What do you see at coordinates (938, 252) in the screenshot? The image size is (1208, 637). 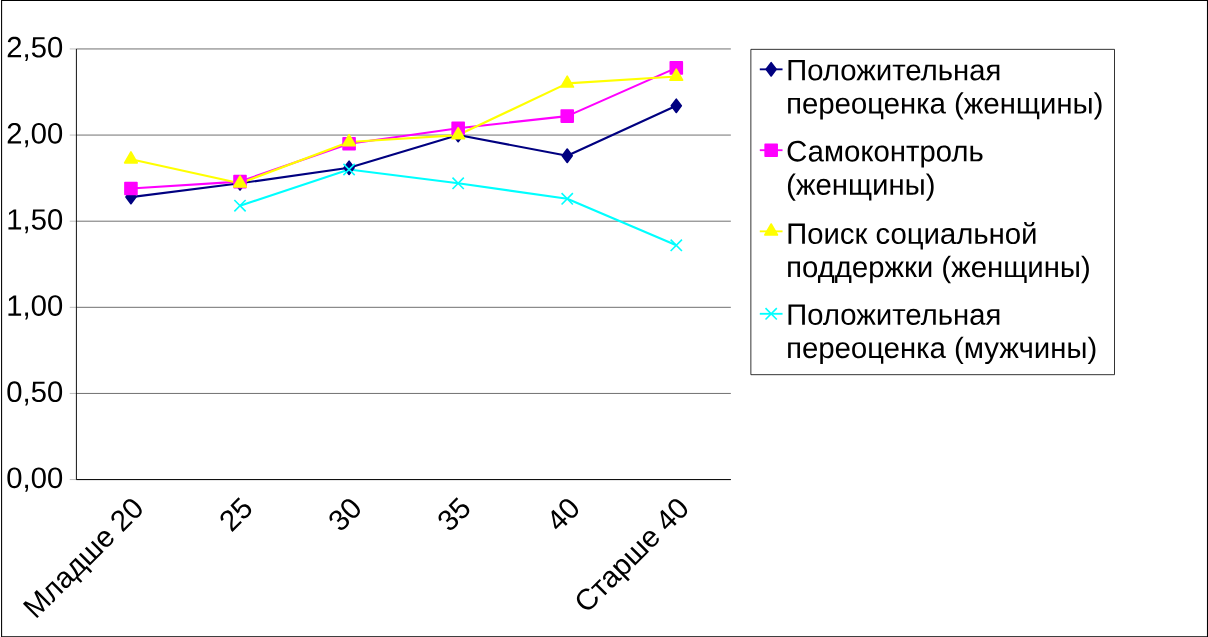 I see `legend-label: Поиск социальной поддержки (женщины)` at bounding box center [938, 252].